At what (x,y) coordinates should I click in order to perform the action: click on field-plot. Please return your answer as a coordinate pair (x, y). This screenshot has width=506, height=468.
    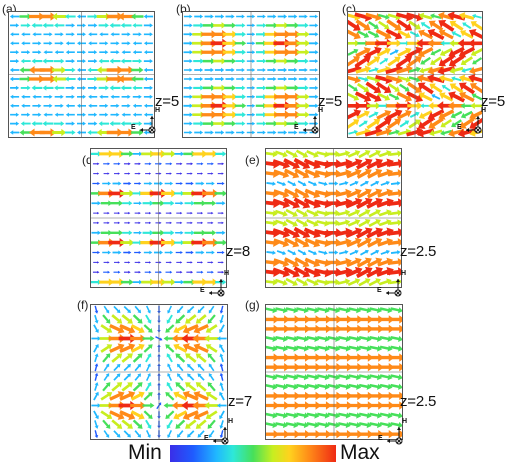
    Looking at the image, I should click on (159, 372).